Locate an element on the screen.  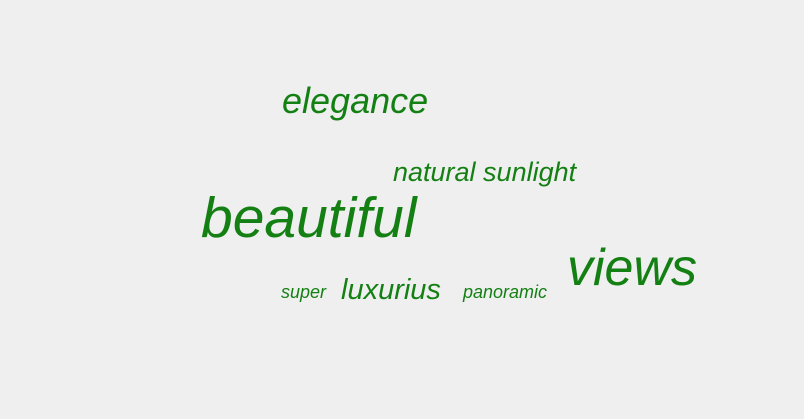
word-luxurius: luxurius is located at coordinates (391, 290).